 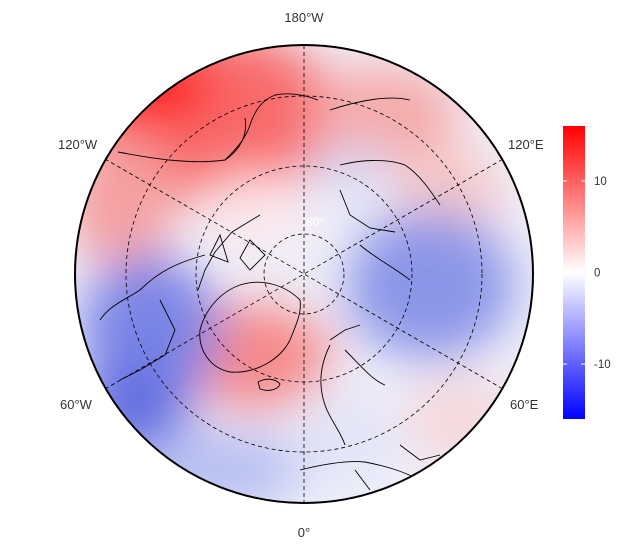 I want to click on north-america-coast, so click(x=173, y=249).